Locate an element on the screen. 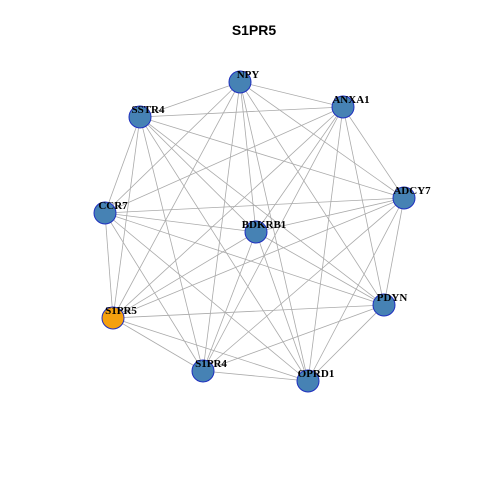  node-label: SSTR4 is located at coordinates (148, 110).